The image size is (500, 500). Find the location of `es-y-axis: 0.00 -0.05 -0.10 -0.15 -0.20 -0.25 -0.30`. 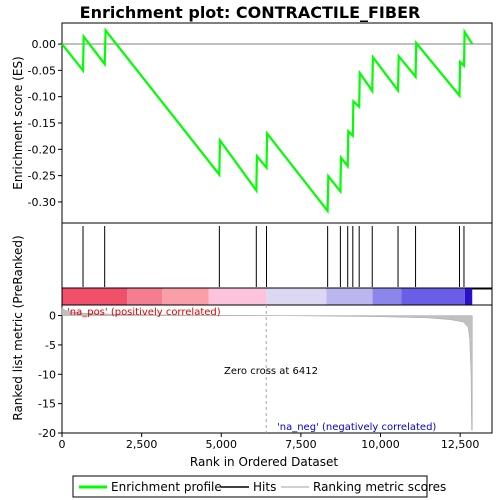

es-y-axis: 0.00 -0.05 -0.10 -0.15 -0.20 -0.25 -0.30 is located at coordinates (45, 123).